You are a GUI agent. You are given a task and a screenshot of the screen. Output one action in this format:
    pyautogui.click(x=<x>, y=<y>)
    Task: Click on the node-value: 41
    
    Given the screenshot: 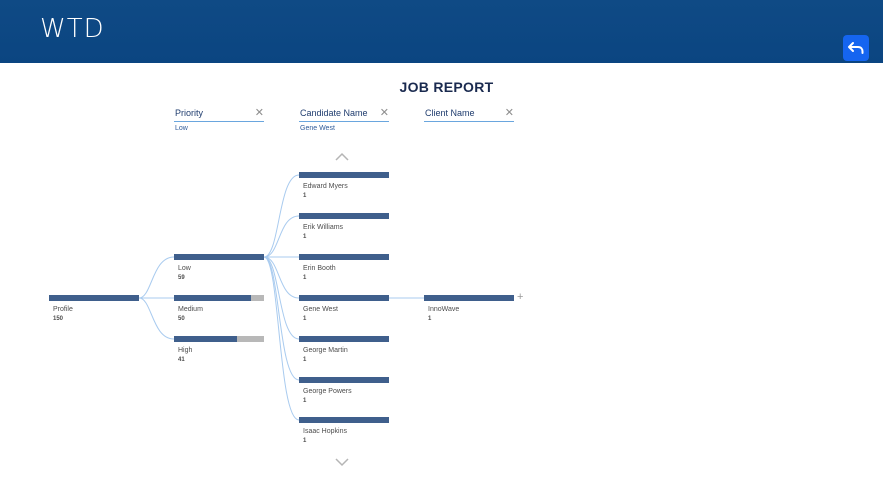 What is the action you would take?
    pyautogui.click(x=181, y=360)
    